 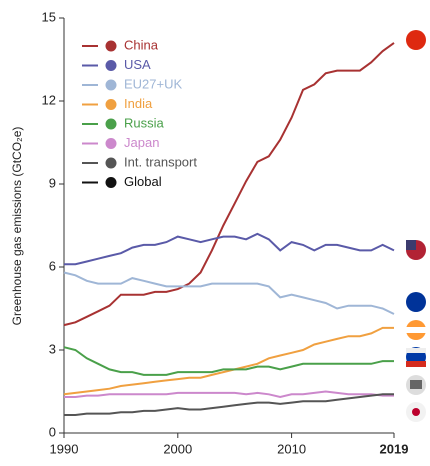 I want to click on y-tick-label: 6, so click(x=52, y=265).